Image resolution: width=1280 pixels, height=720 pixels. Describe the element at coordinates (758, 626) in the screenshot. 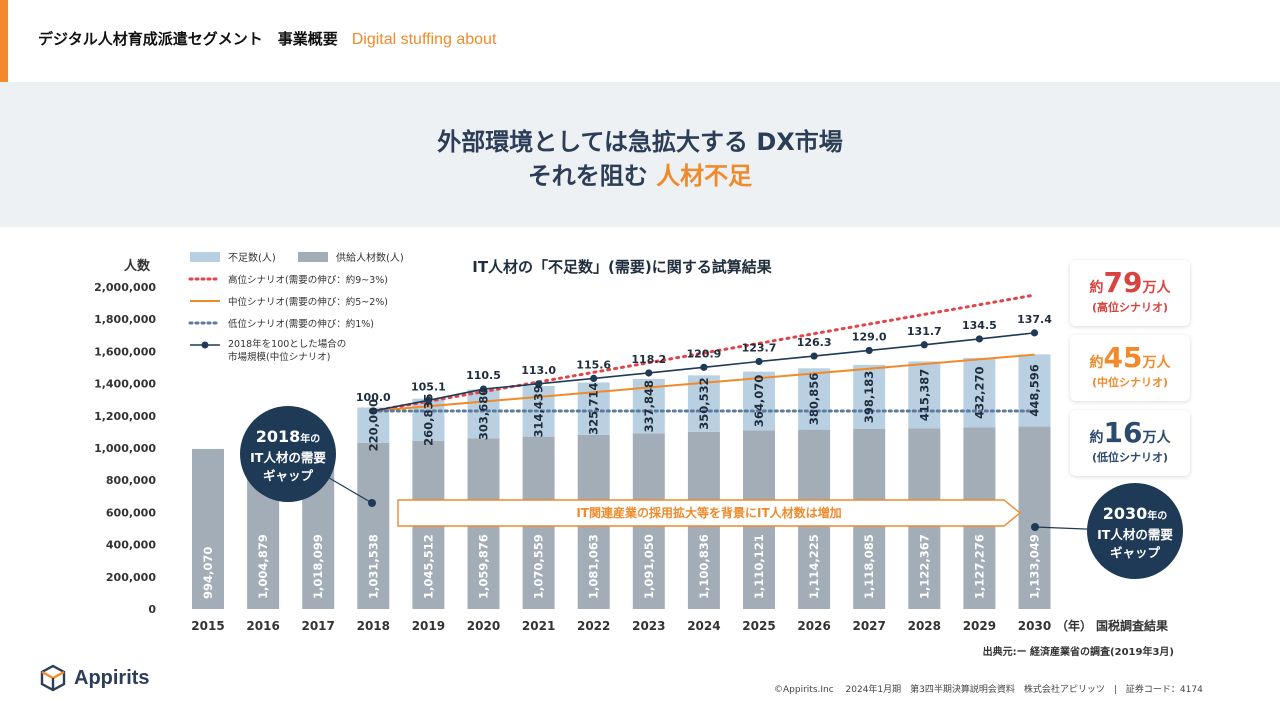

I see `x-tick-label: 2025` at that location.